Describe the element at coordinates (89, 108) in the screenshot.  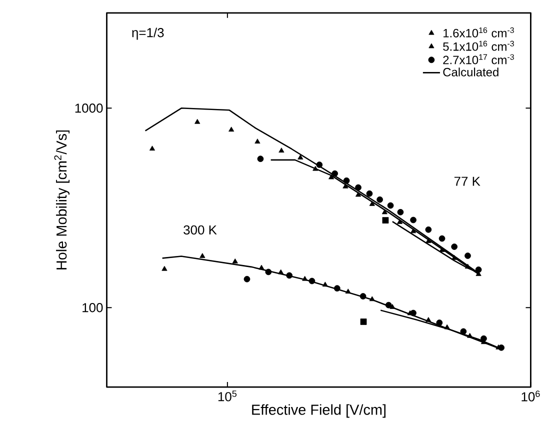
I see `y-tick-label: 1000` at that location.